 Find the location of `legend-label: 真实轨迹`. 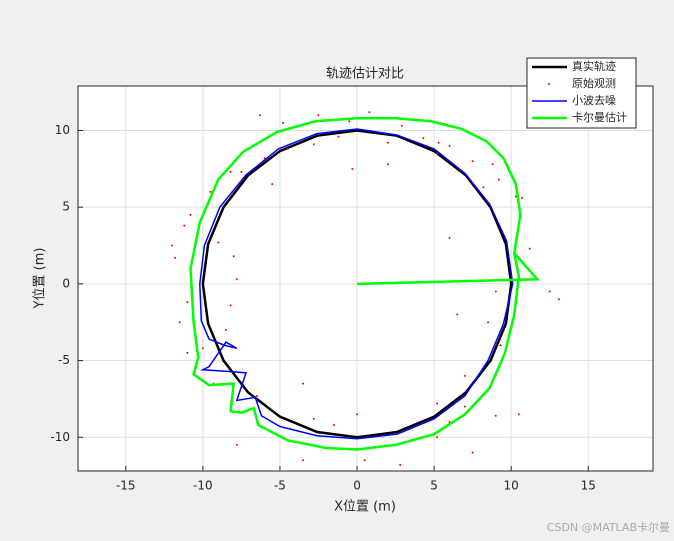

legend-label: 真实轨迹 is located at coordinates (594, 66).